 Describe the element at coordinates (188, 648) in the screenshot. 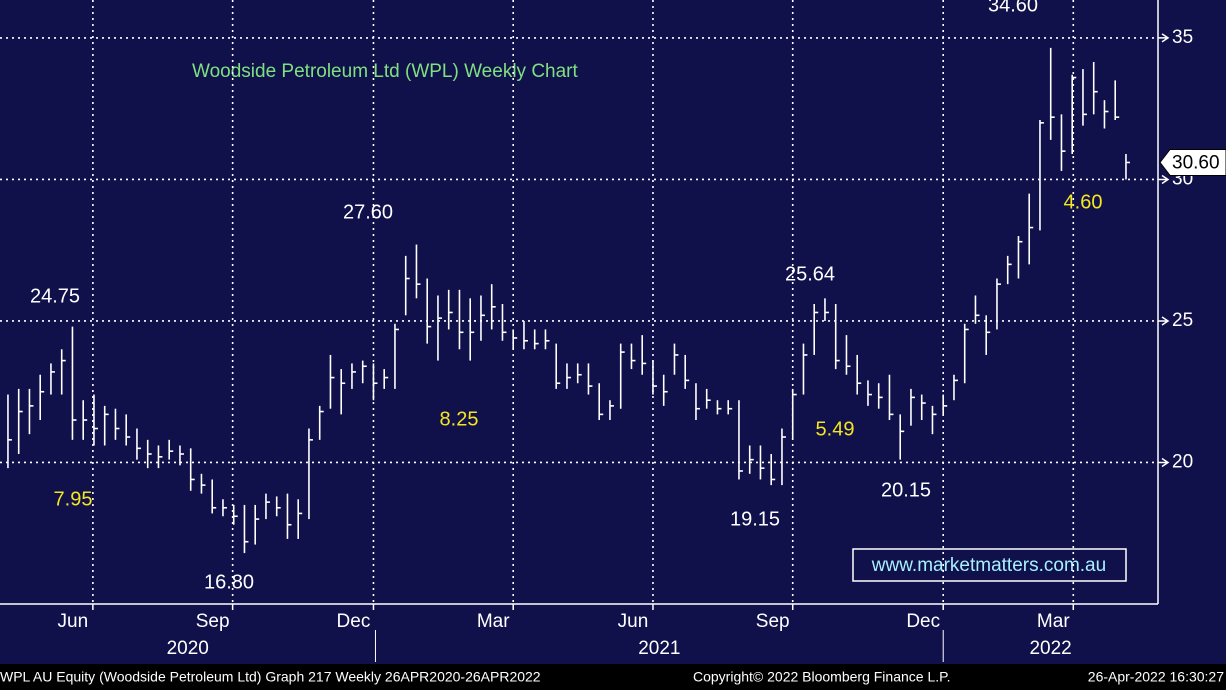

I see `year-label: 2020` at that location.